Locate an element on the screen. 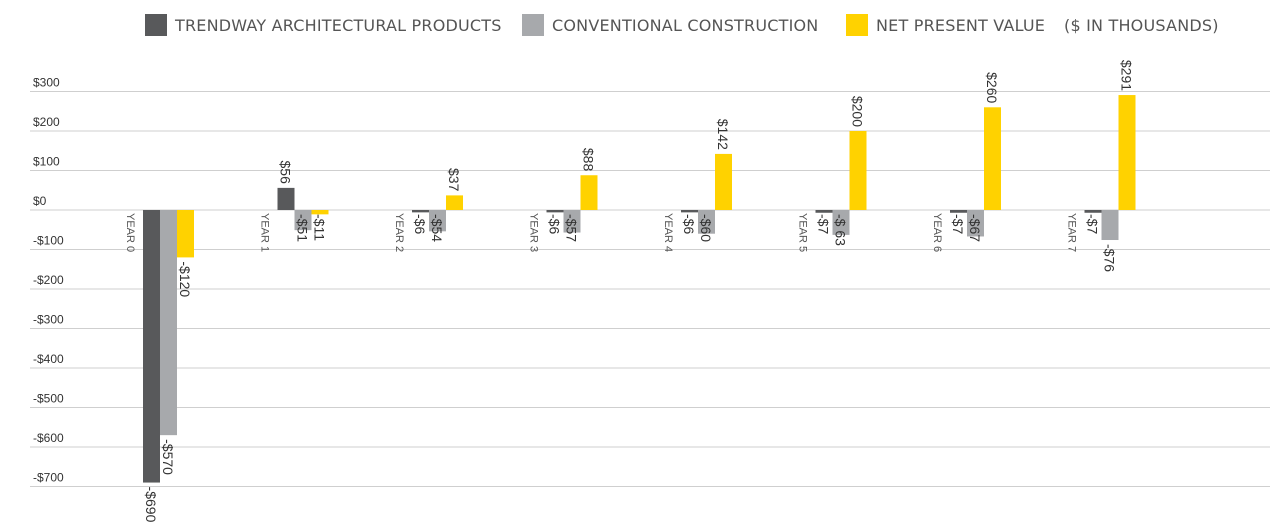 The width and height of the screenshot is (1277, 527). data-label: -$60 is located at coordinates (706, 228).